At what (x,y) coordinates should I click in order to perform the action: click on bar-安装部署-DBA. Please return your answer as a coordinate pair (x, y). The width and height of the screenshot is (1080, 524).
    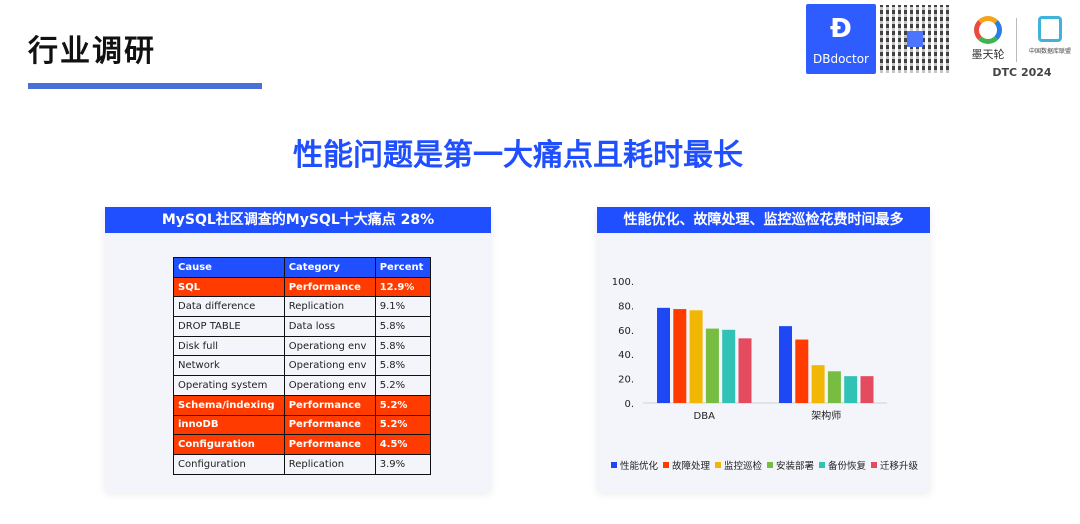
    Looking at the image, I should click on (712, 365).